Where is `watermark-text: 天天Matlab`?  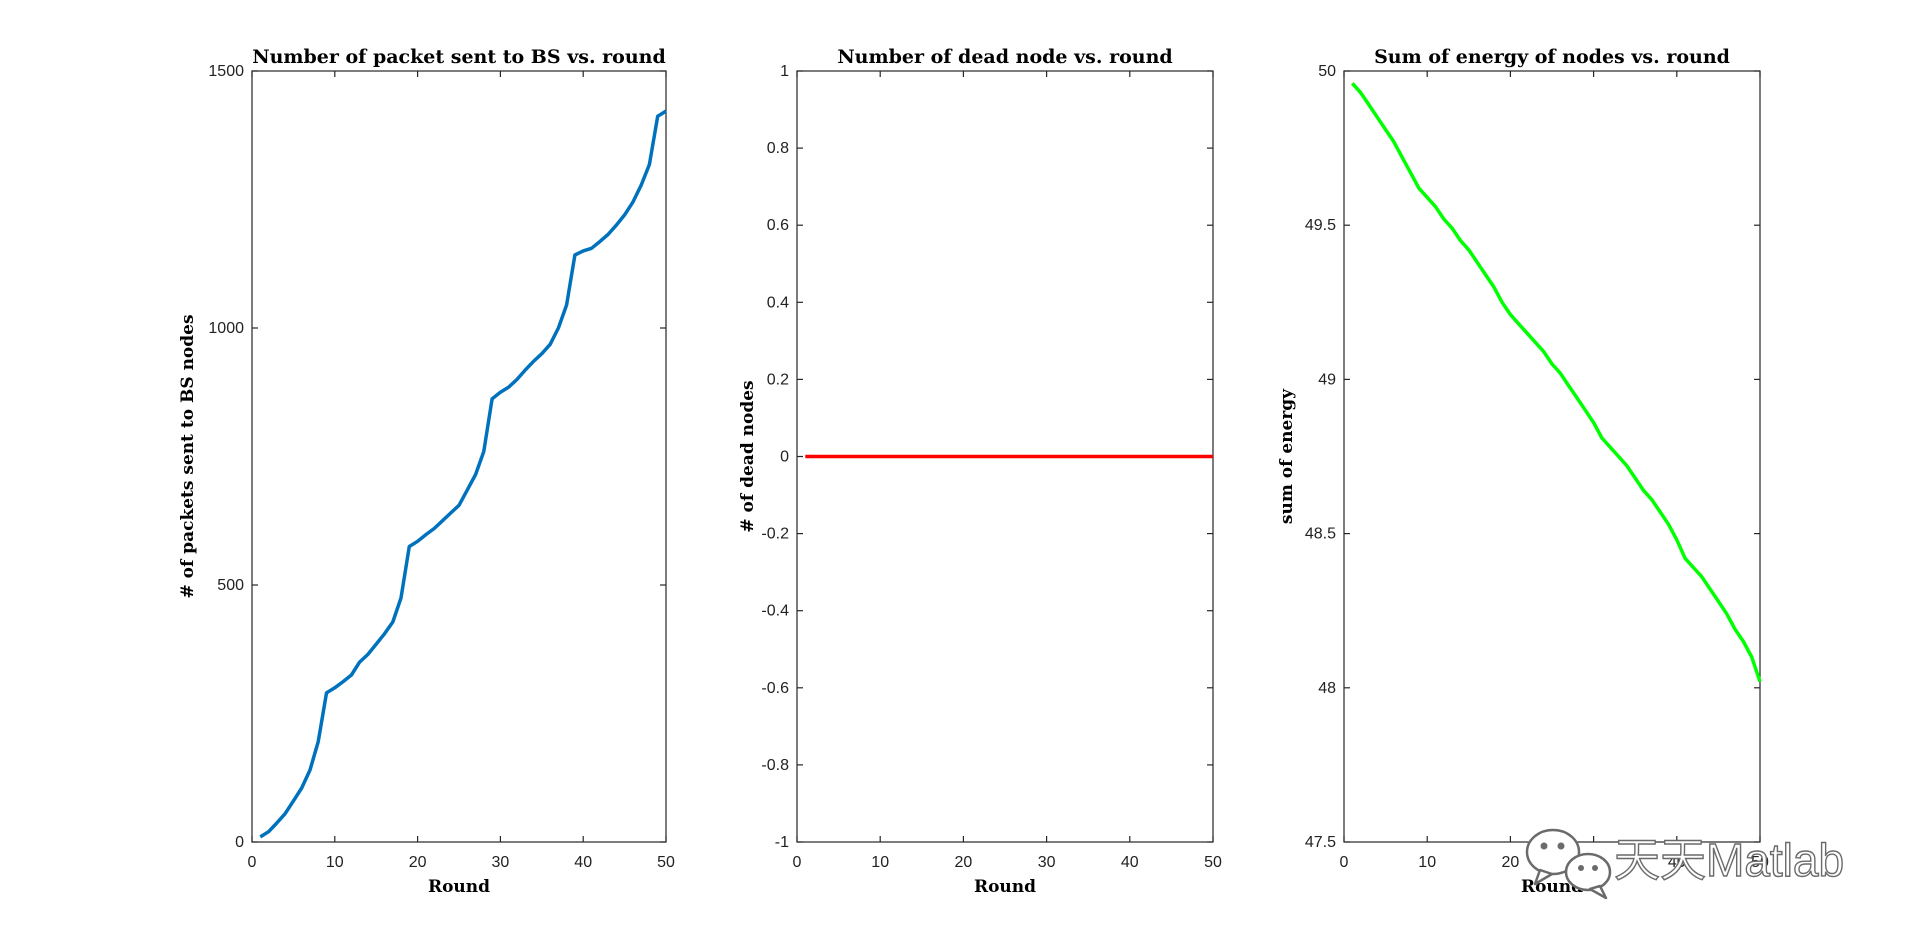 watermark-text: 天天Matlab is located at coordinates (1729, 860).